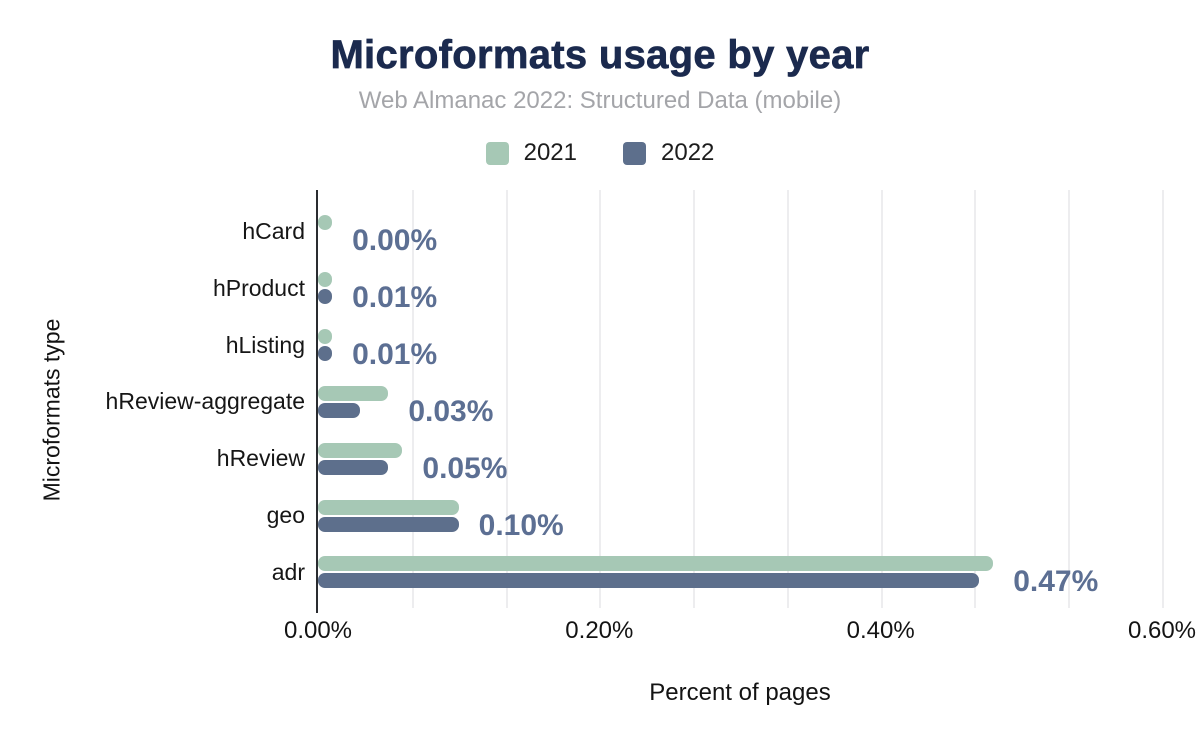 This screenshot has height=742, width=1200. I want to click on category-label: hProduct, so click(258, 287).